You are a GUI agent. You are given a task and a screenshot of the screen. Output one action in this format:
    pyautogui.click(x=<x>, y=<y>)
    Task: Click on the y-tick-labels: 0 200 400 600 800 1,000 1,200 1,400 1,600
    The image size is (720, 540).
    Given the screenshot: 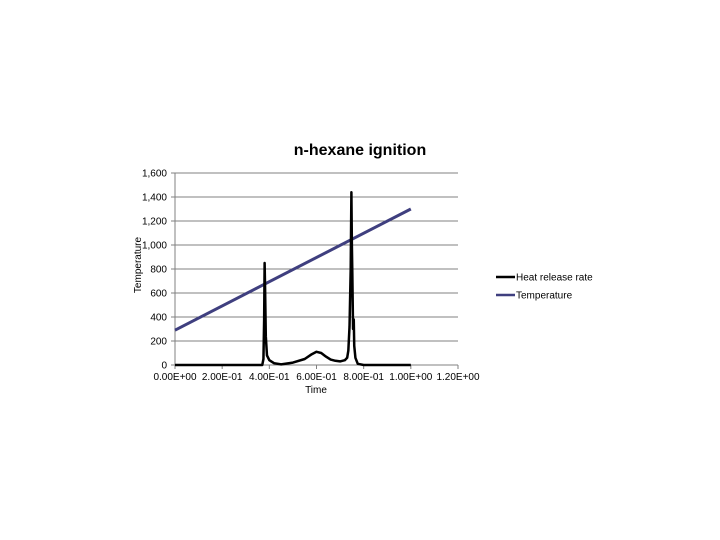 What is the action you would take?
    pyautogui.click(x=154, y=270)
    